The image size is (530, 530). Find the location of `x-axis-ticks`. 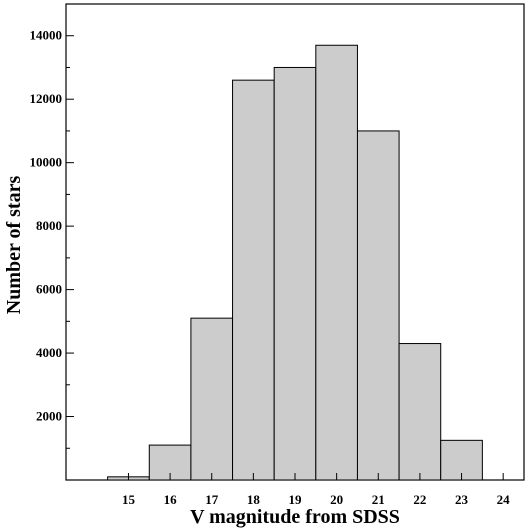

x-axis-ticks is located at coordinates (315, 476).